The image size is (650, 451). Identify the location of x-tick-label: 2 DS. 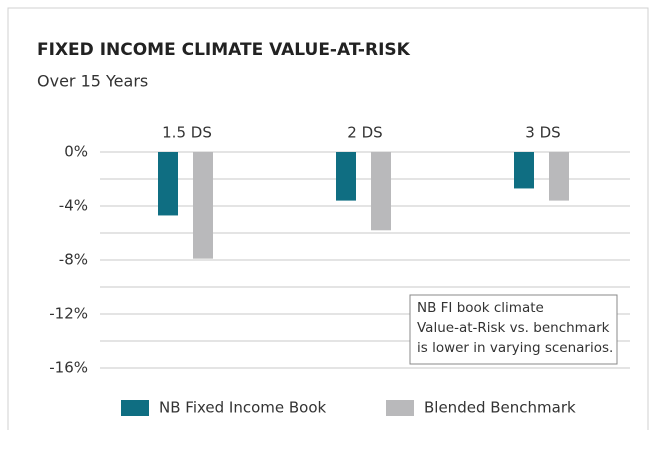
(364, 133).